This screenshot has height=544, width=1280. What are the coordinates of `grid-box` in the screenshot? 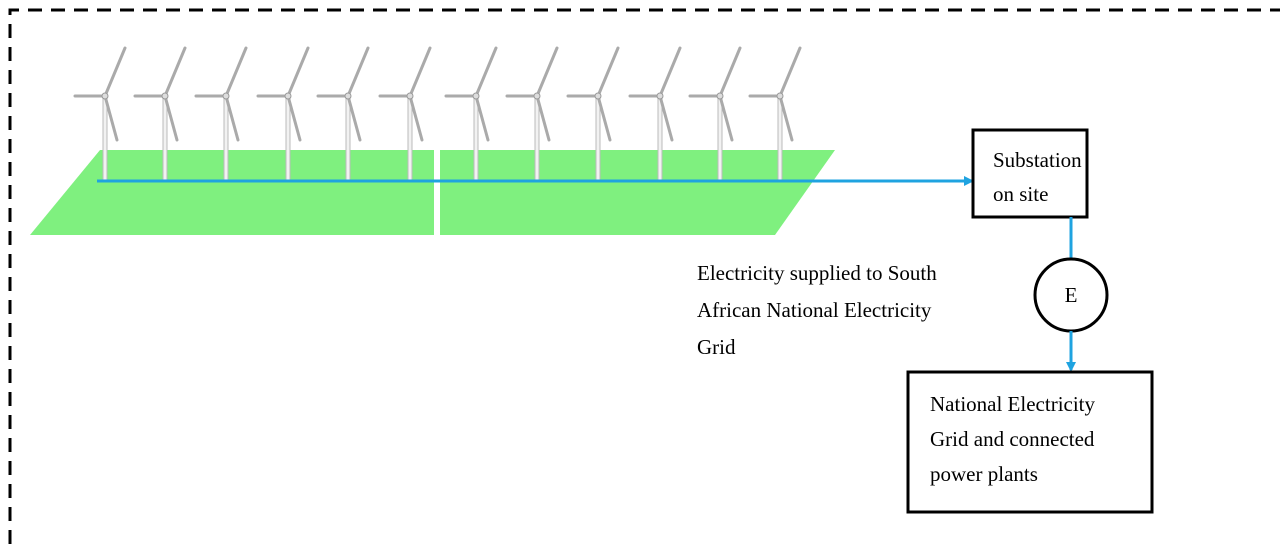 It's located at (1030, 442).